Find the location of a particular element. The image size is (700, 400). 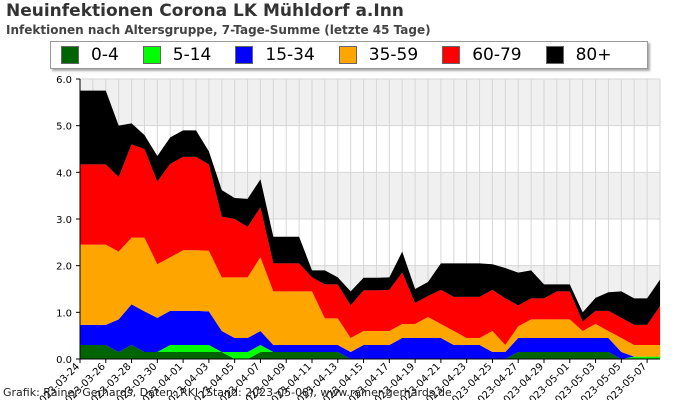

y-tick-label: 3.0 is located at coordinates (64, 220).